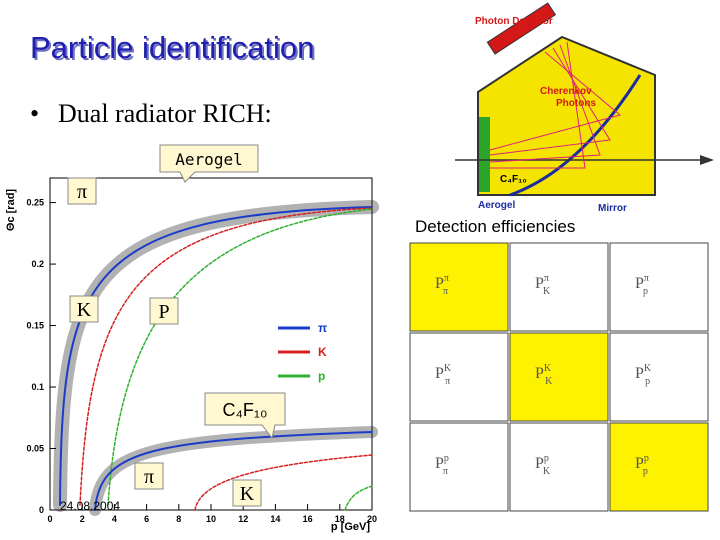 The height and width of the screenshot is (540, 720). Describe the element at coordinates (49, 519) in the screenshot. I see `x-tick-label: 0` at that location.